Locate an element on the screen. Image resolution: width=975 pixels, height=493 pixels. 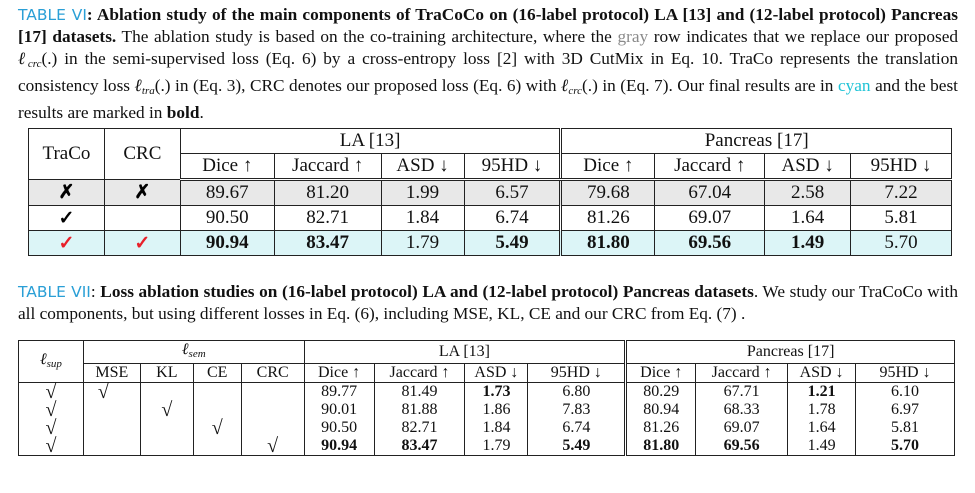
value-cell: 89.77 is located at coordinates (339, 391).